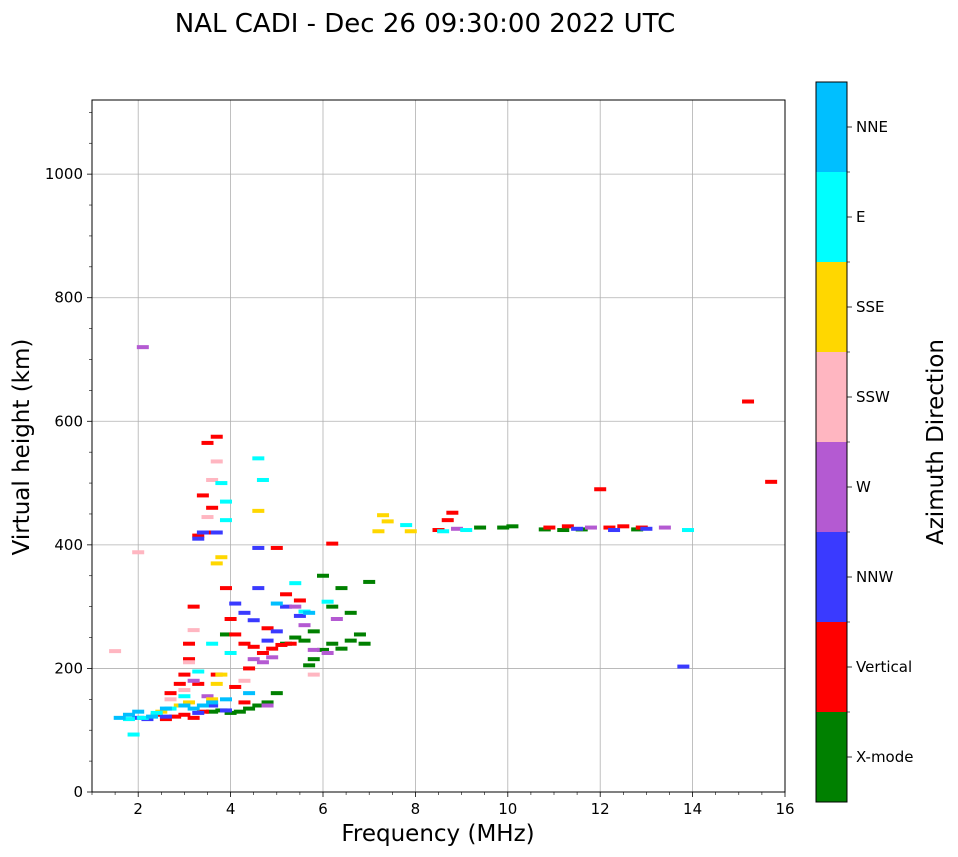 The image size is (958, 857). What do you see at coordinates (68, 456) in the screenshot?
I see `y-axis-ticks: 0 200 400 600 800 1000` at bounding box center [68, 456].